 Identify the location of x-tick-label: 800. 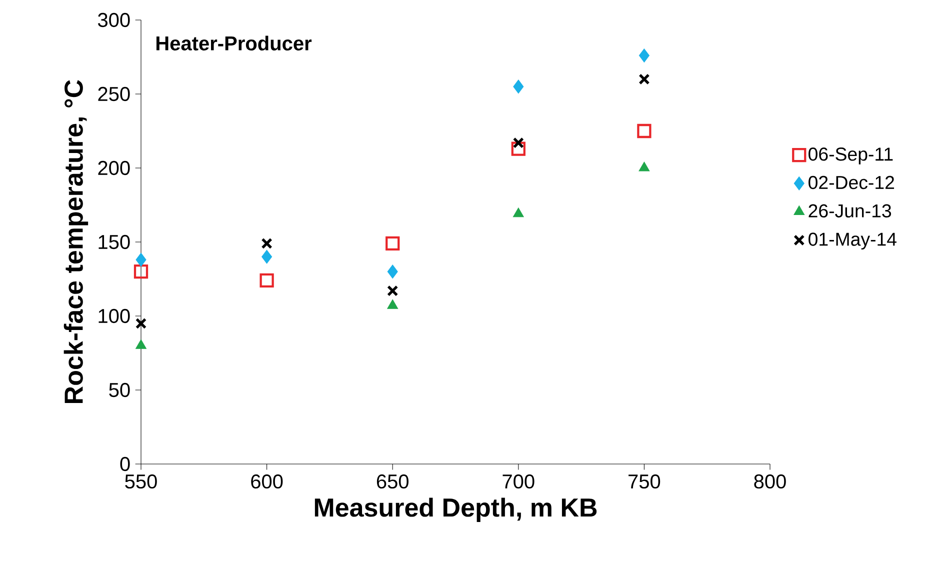
(770, 481).